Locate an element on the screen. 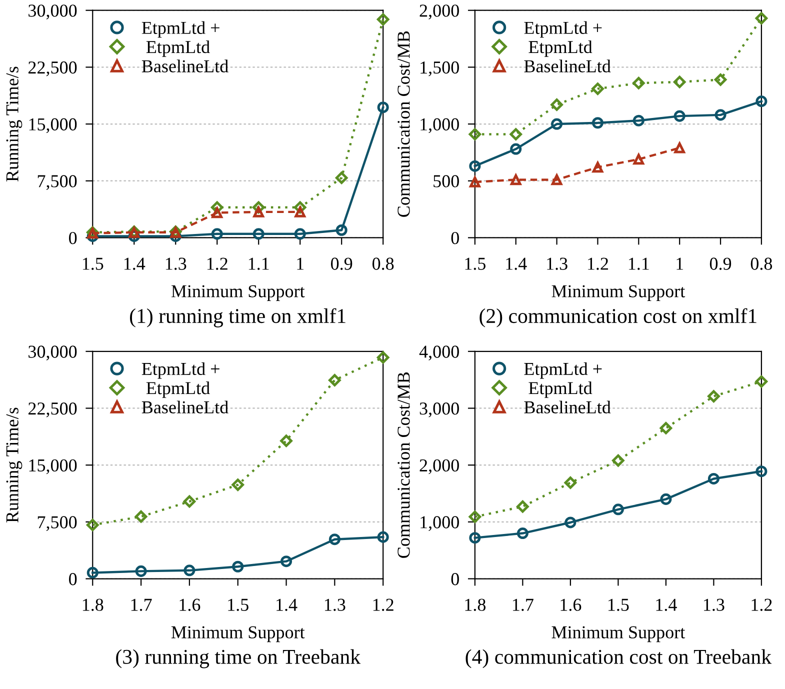 The height and width of the screenshot is (689, 785). y-axis-title: Running Time/s is located at coordinates (14, 465).